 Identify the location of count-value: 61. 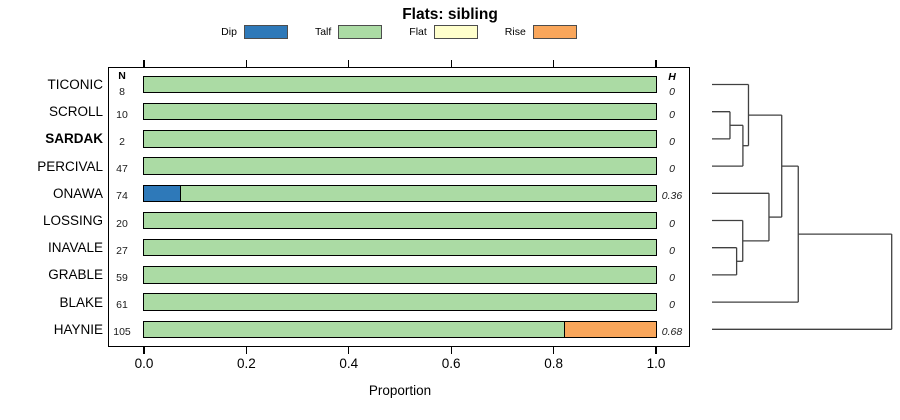
(122, 305).